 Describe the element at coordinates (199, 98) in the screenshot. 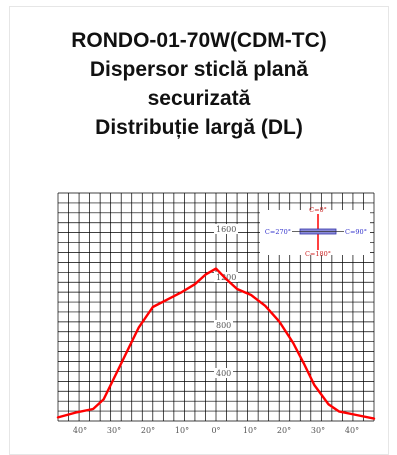

I see `product-title-line-3: securizată` at that location.